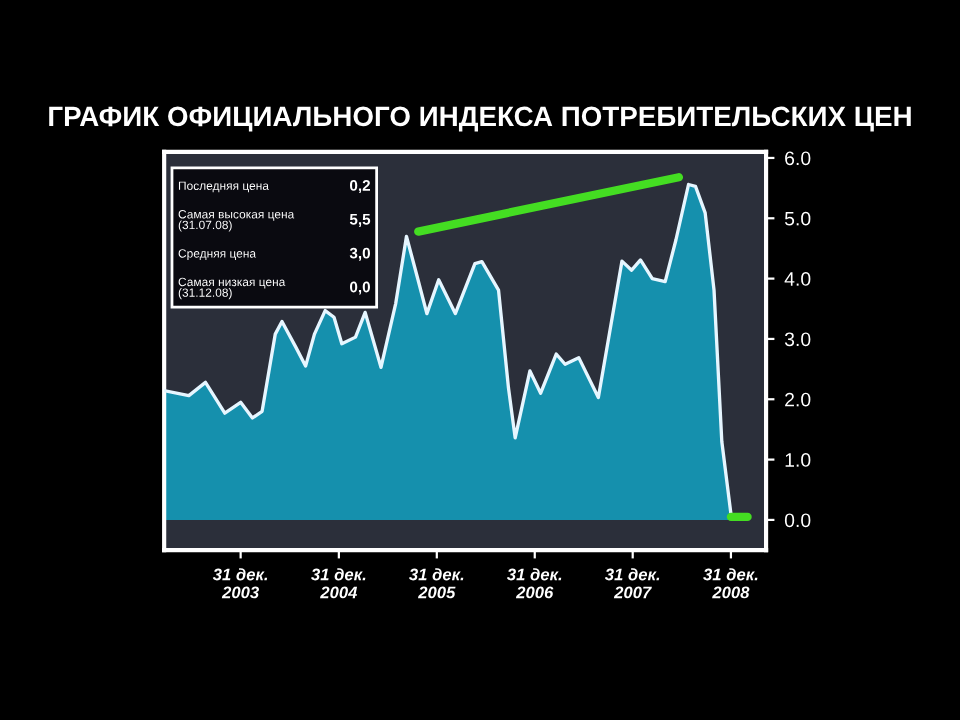  Describe the element at coordinates (798, 158) in the screenshot. I see `y-tick-label: 6.0` at that location.